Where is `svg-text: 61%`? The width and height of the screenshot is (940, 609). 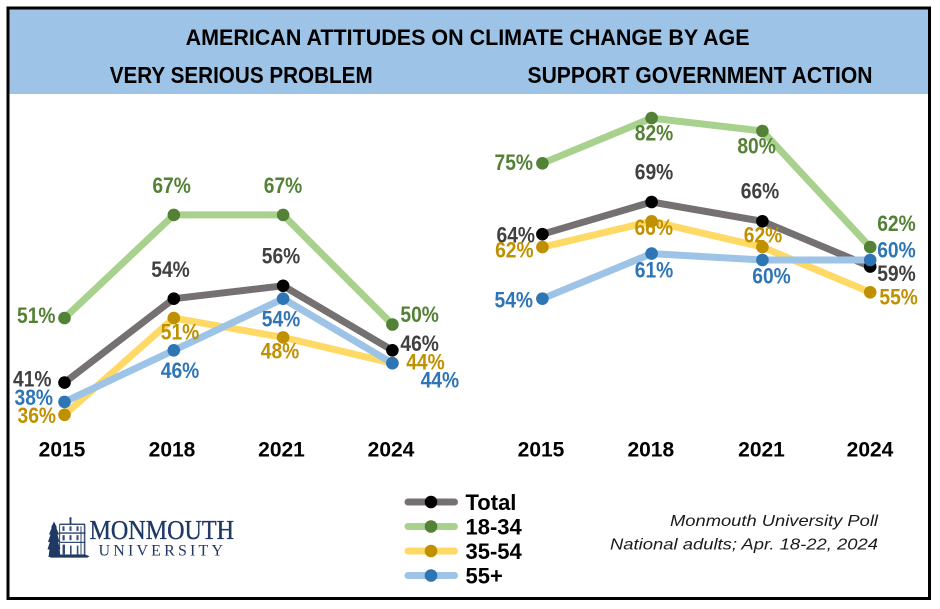 svg-text: 61% is located at coordinates (654, 270).